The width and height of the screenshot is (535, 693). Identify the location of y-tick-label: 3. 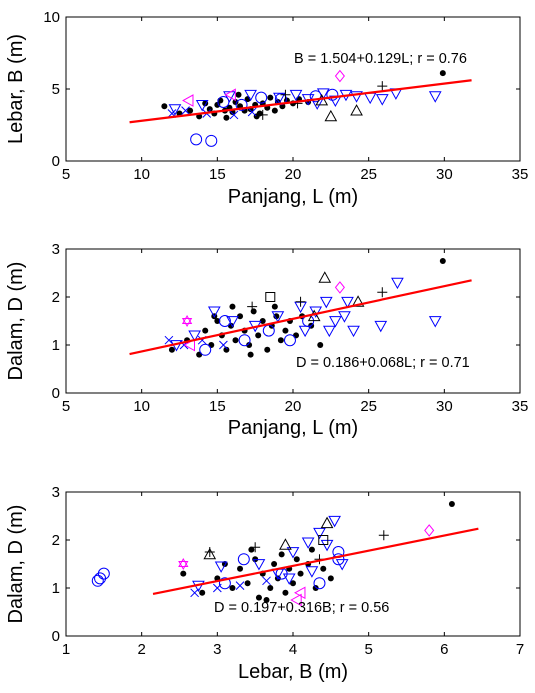
(56, 492).